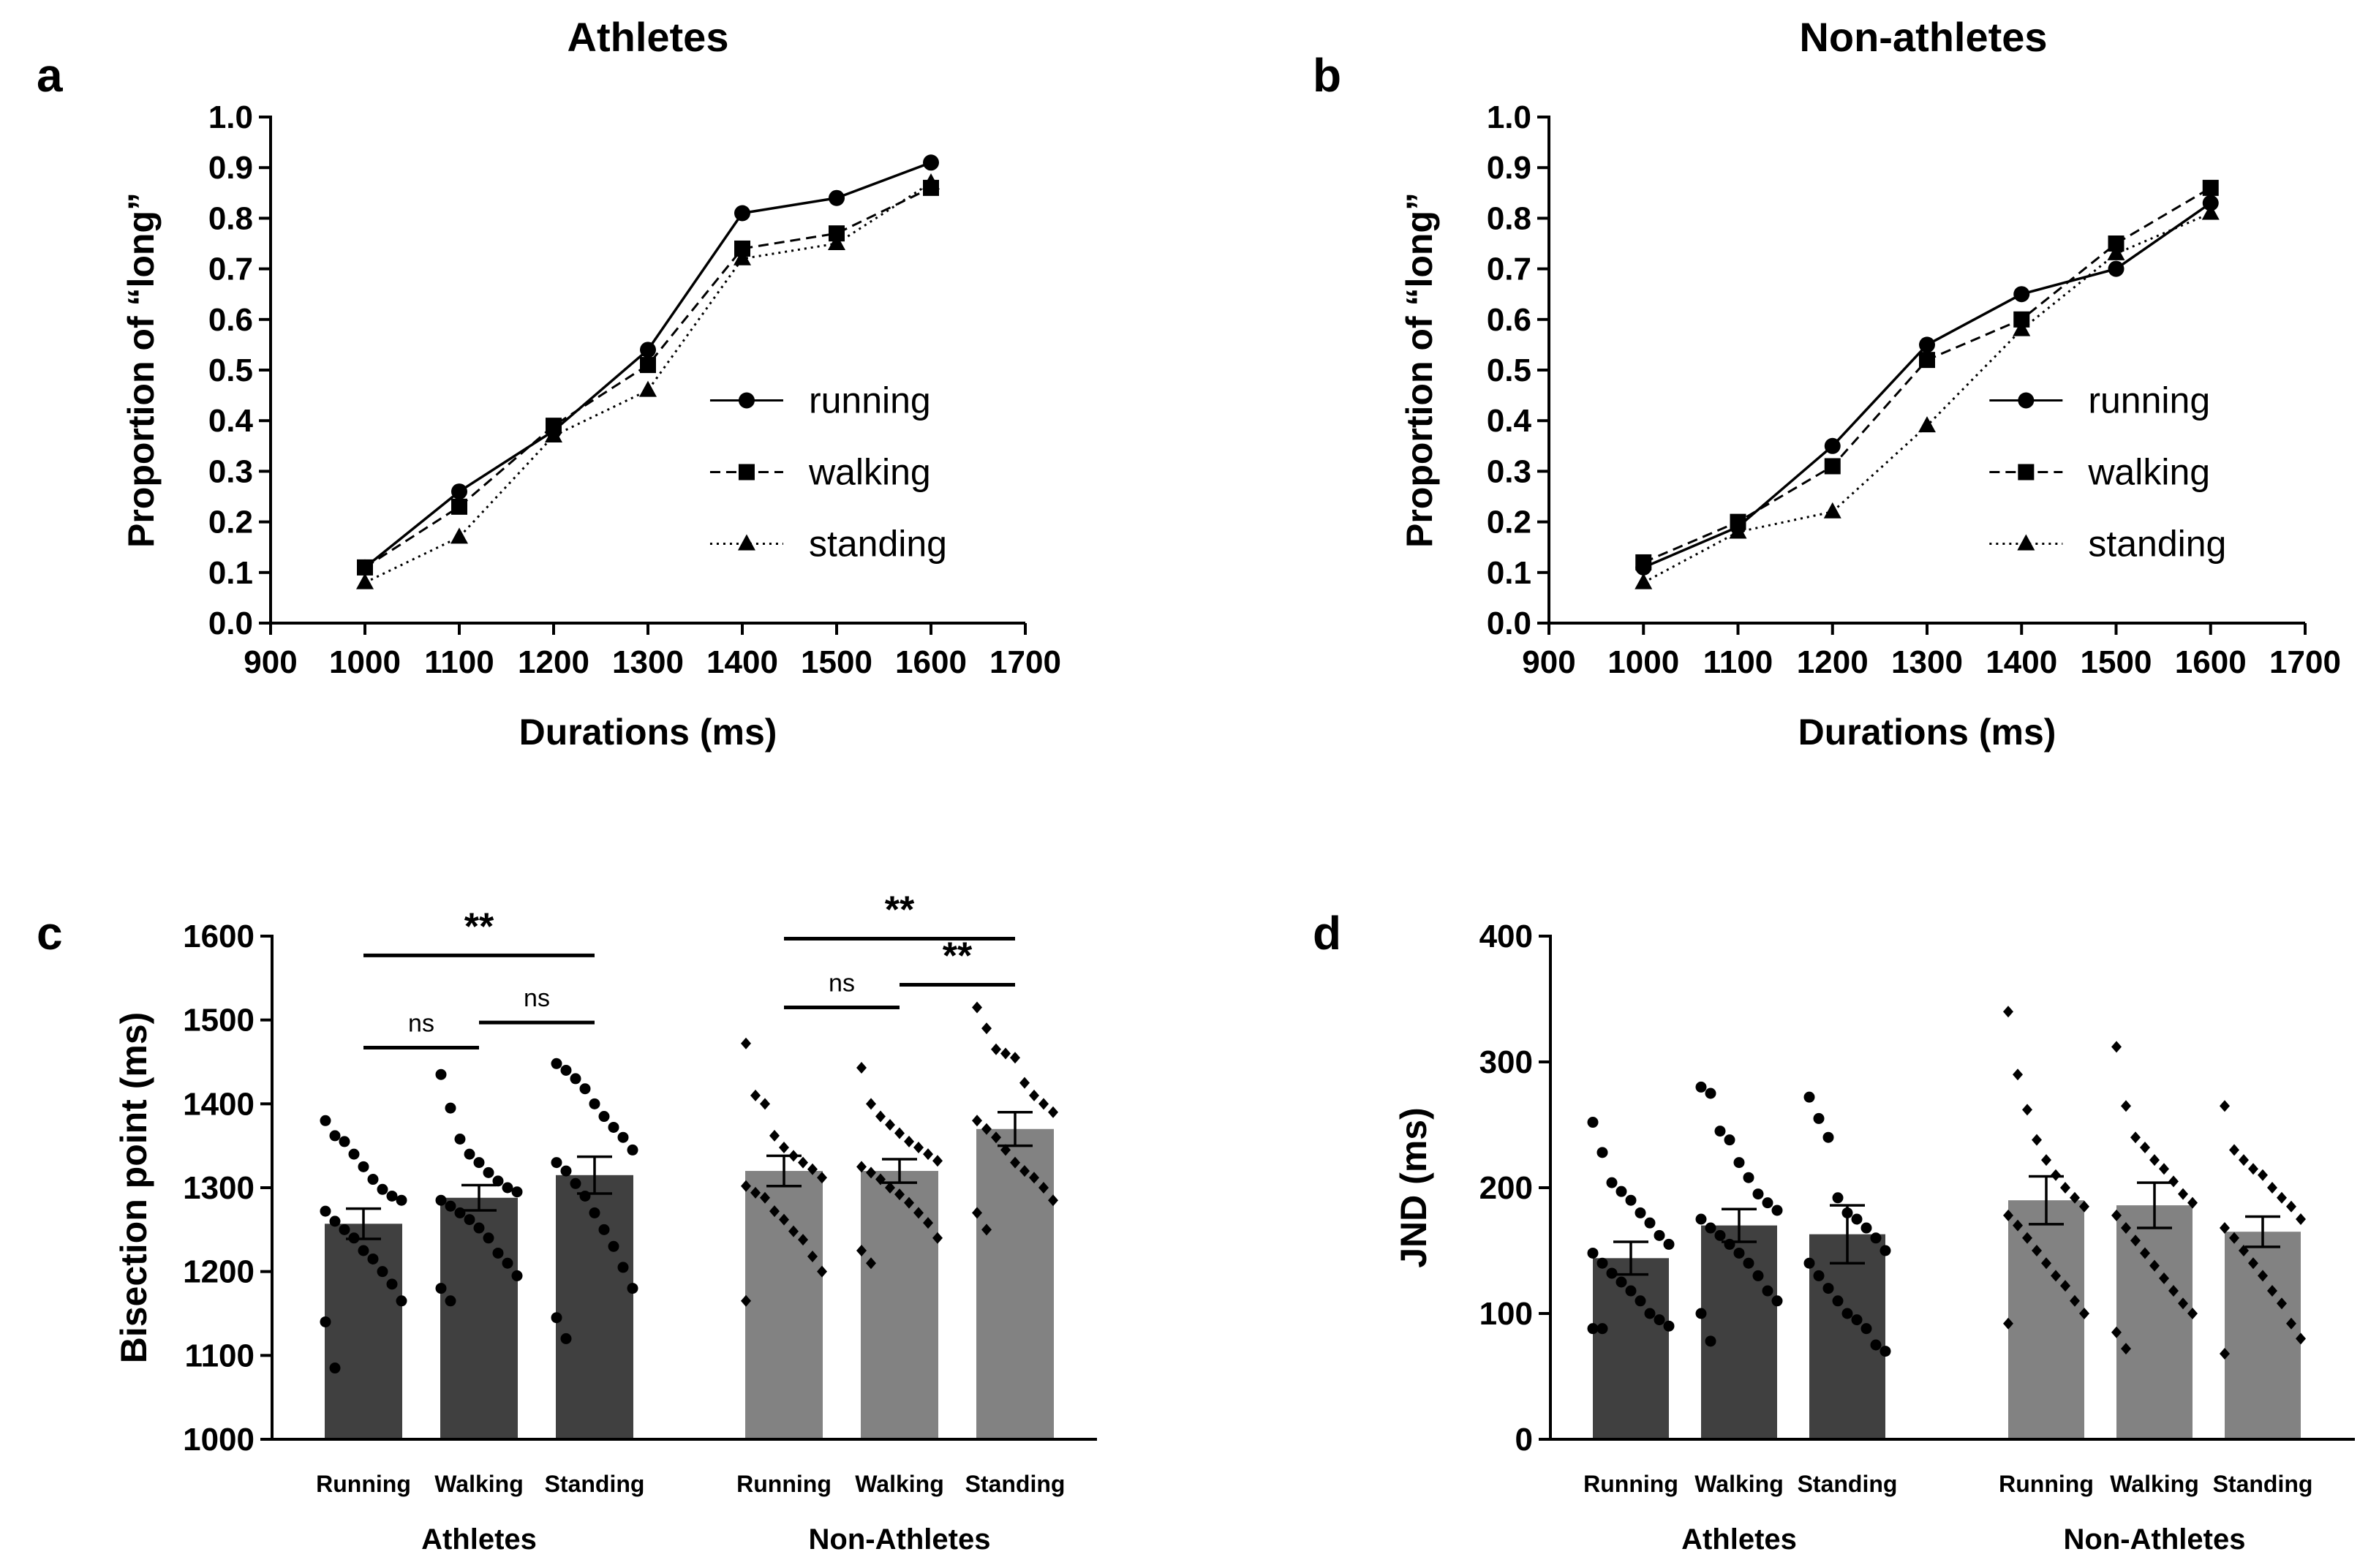 The image size is (2379, 1568). Describe the element at coordinates (2148, 472) in the screenshot. I see `legend-label-walking: walking` at that location.